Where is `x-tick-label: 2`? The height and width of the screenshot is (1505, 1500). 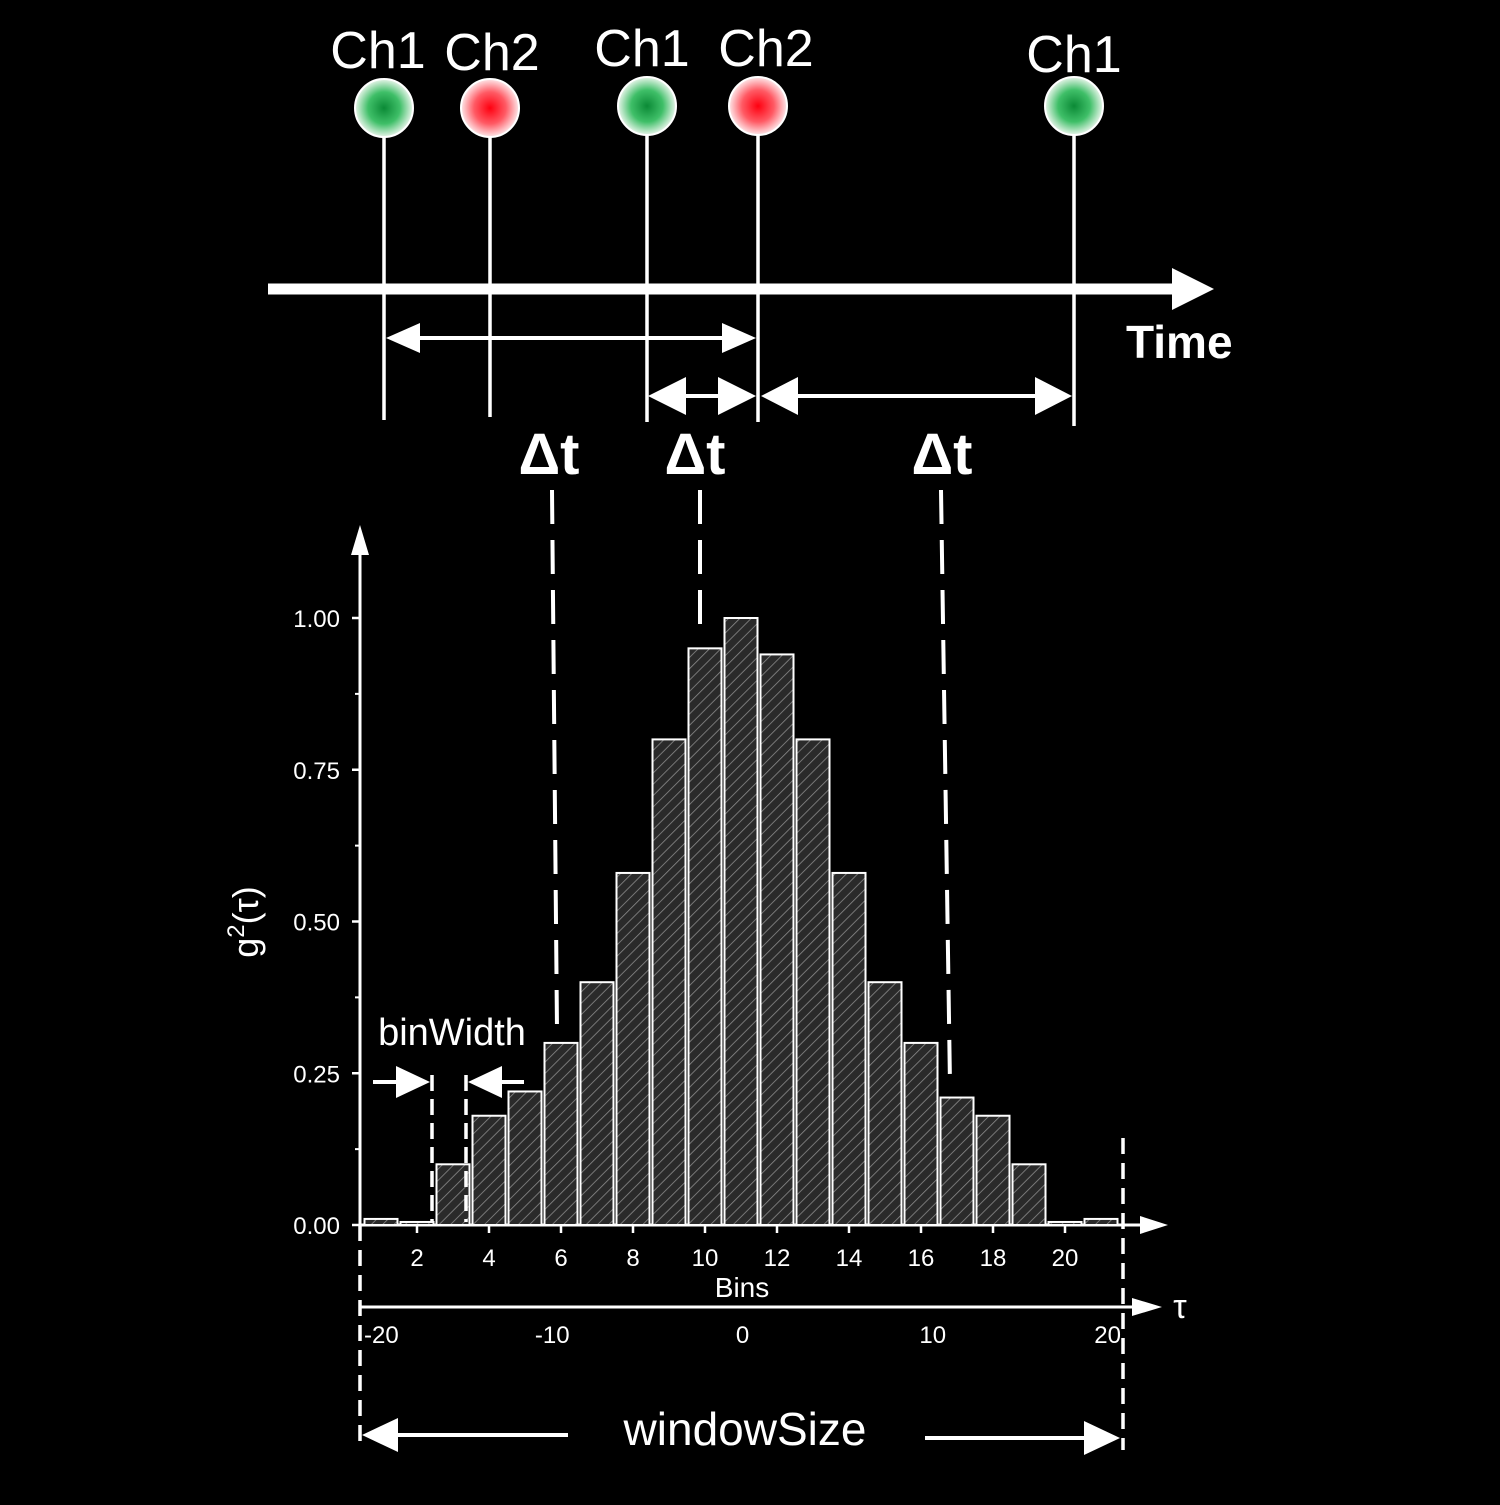
x-tick-label: 2 is located at coordinates (416, 1258).